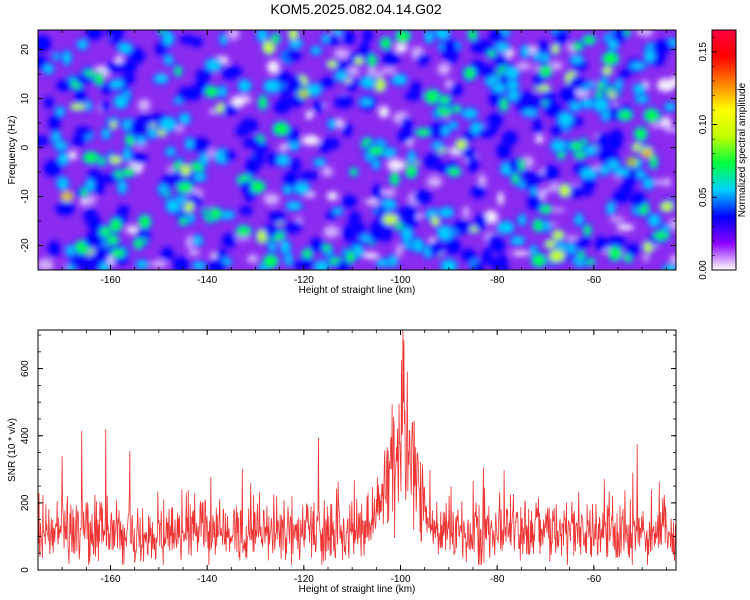 The width and height of the screenshot is (750, 600). Describe the element at coordinates (357, 290) in the screenshot. I see `heatmap-xlabel: Height of straight line (km)` at that location.